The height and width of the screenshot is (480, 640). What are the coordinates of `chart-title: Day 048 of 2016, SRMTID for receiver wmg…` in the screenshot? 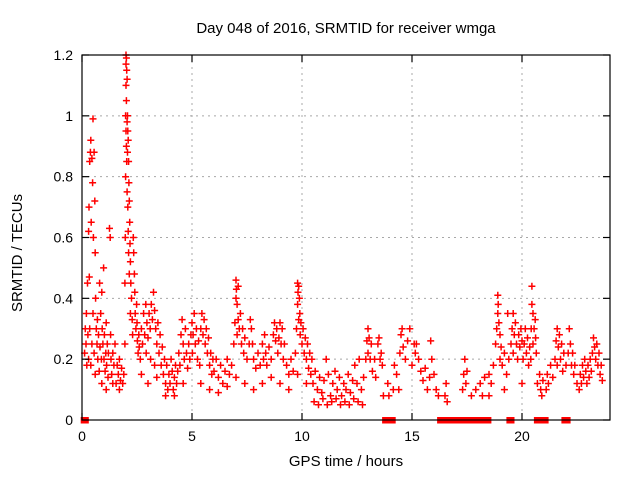 It's located at (346, 28).